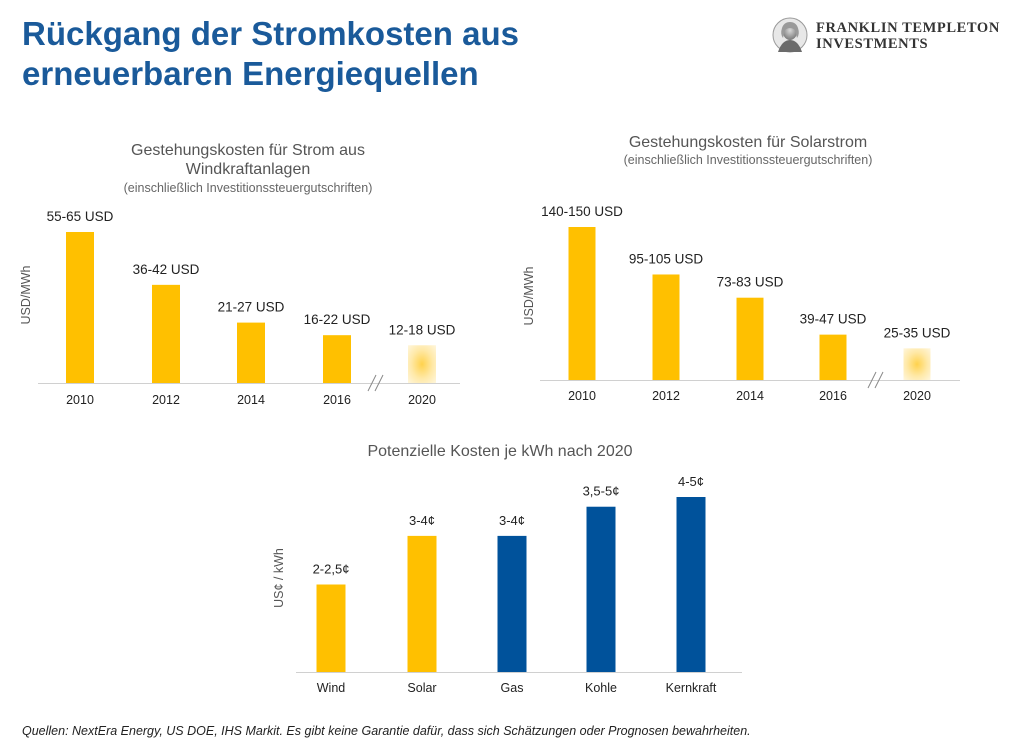 The height and width of the screenshot is (749, 1024). What do you see at coordinates (750, 338) in the screenshot?
I see `solar-bar-2014` at bounding box center [750, 338].